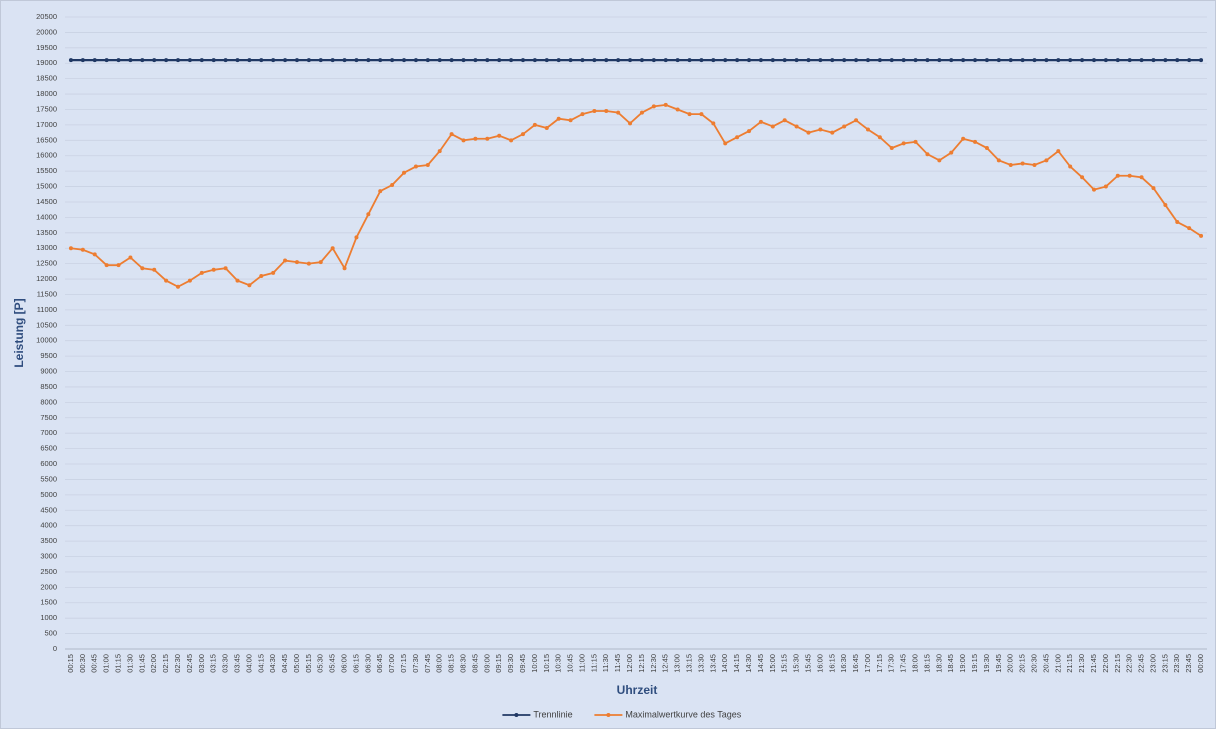 Image resolution: width=1216 pixels, height=729 pixels. What do you see at coordinates (48, 494) in the screenshot?
I see `y-tick-label: 5000` at bounding box center [48, 494].